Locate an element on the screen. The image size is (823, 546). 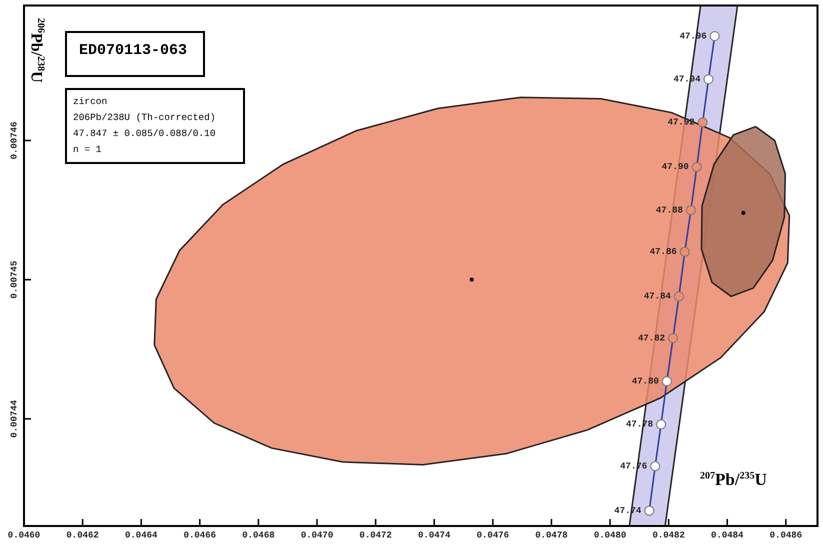
annotation: 47.80 is located at coordinates (645, 381).